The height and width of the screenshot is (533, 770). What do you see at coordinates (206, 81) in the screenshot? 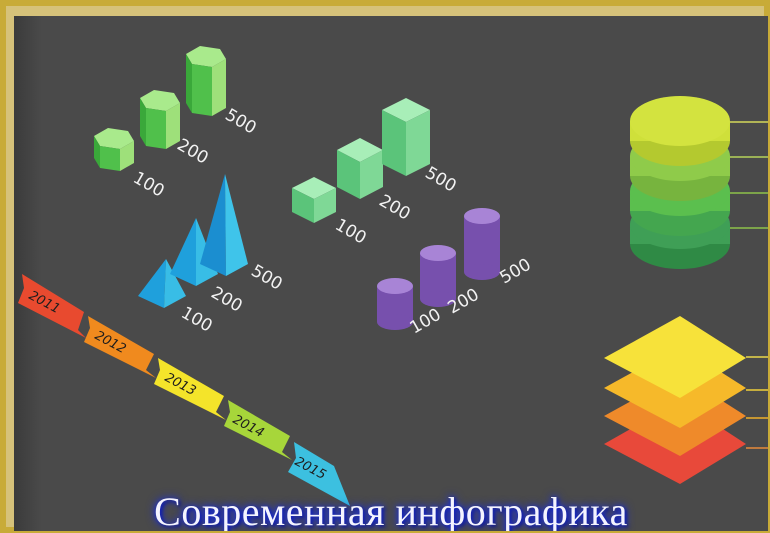
I see `hexagon-prism-large` at bounding box center [206, 81].